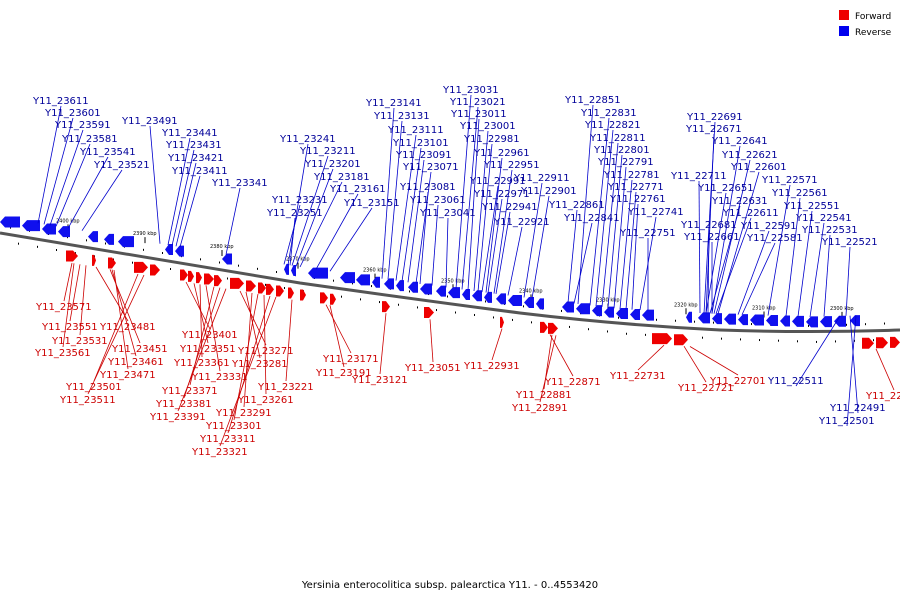 The image size is (900, 600). Describe the element at coordinates (447, 213) in the screenshot. I see `reverse-gene-label: Y11_23041` at that location.